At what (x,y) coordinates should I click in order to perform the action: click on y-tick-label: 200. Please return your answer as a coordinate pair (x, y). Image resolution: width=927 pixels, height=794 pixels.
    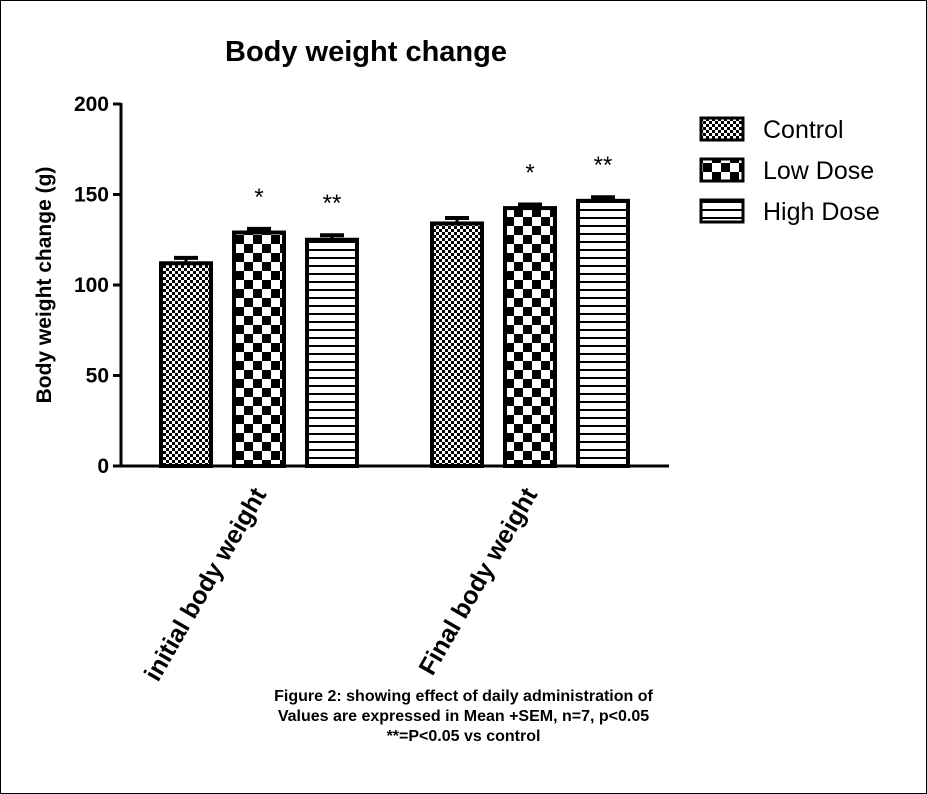
    Looking at the image, I should click on (91, 104).